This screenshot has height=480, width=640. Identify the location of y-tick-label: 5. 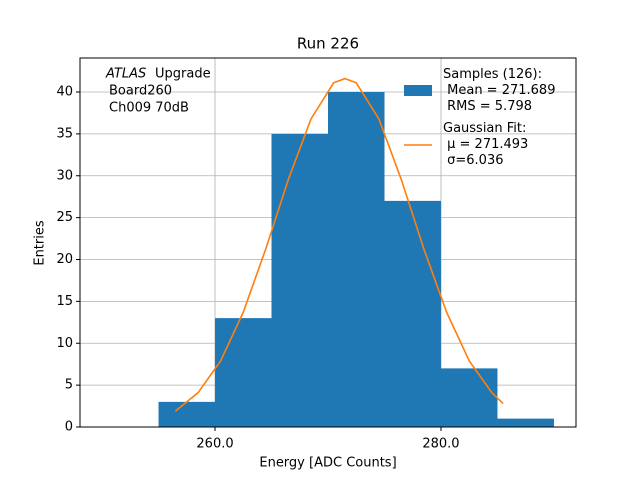
(69, 385).